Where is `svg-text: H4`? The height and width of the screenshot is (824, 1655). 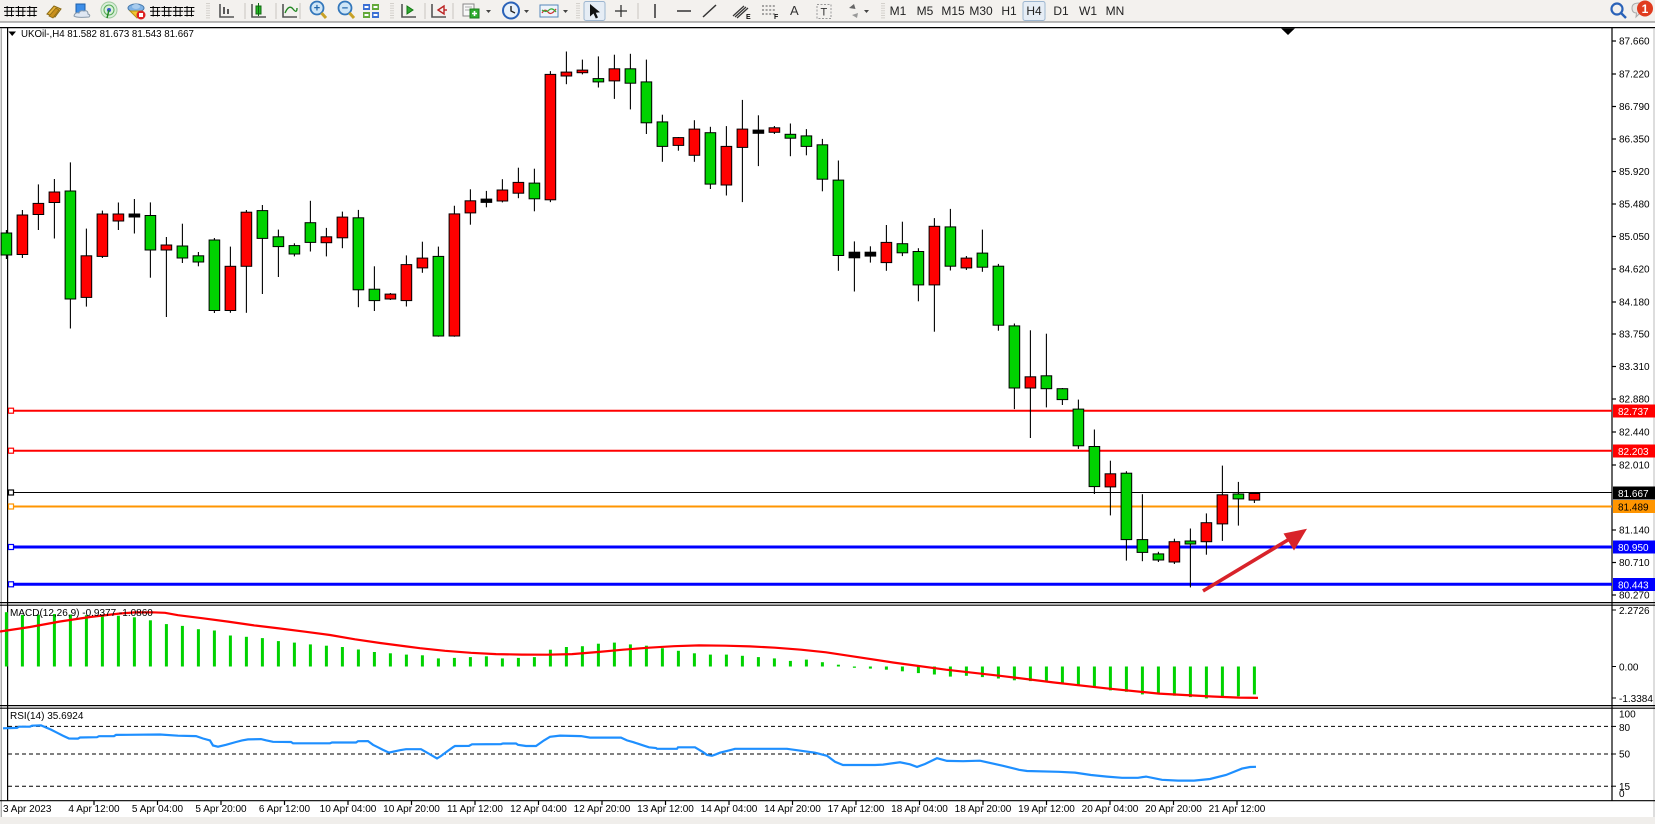
svg-text: H4 is located at coordinates (1034, 11).